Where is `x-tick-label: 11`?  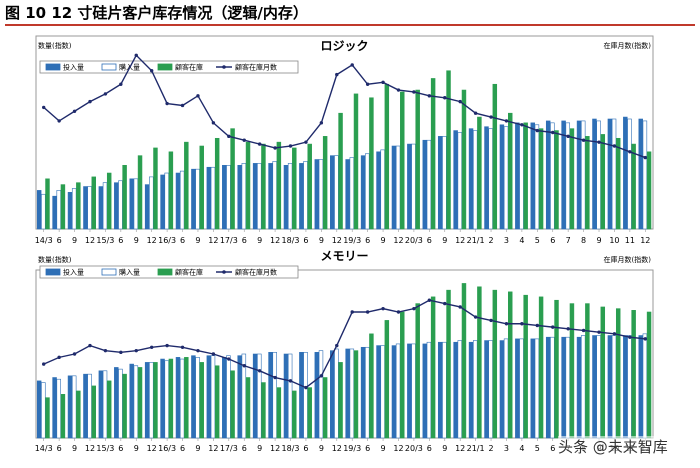
x-tick-label: 11 is located at coordinates (630, 240).